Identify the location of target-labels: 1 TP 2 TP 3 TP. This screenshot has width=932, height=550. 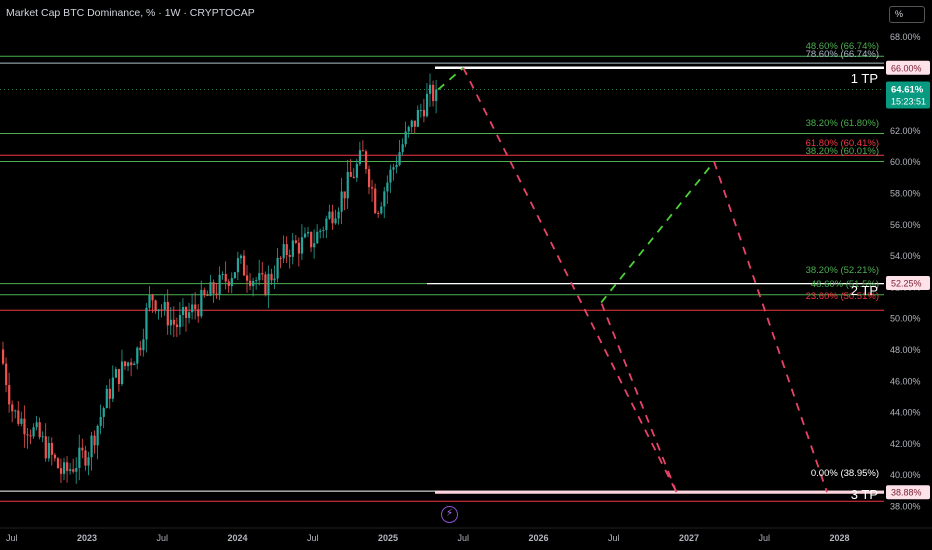
(864, 286).